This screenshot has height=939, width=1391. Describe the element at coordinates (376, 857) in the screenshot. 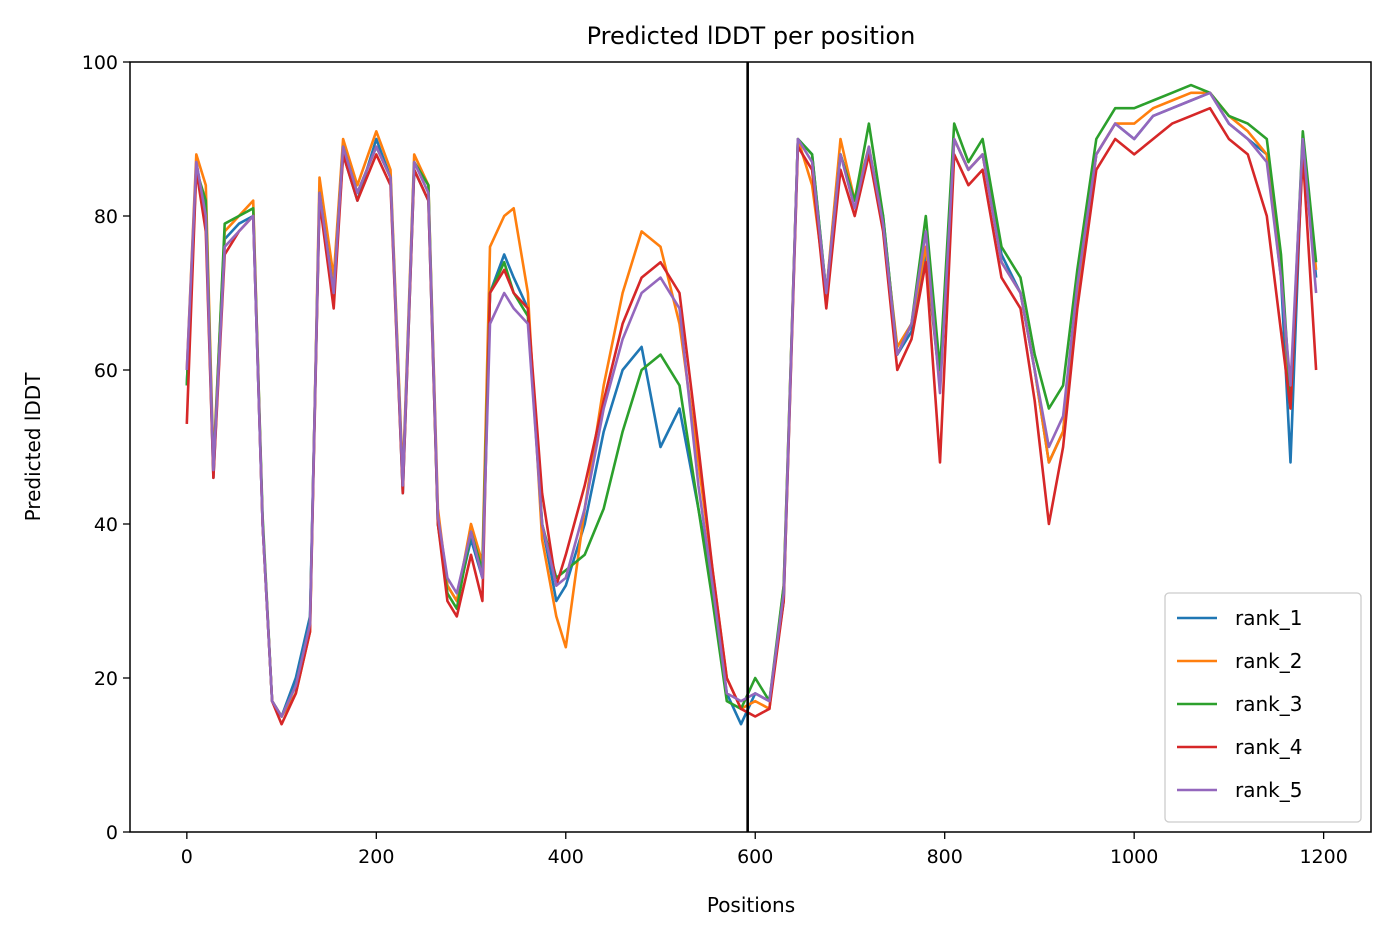

I see `x-tick-label: 200` at that location.